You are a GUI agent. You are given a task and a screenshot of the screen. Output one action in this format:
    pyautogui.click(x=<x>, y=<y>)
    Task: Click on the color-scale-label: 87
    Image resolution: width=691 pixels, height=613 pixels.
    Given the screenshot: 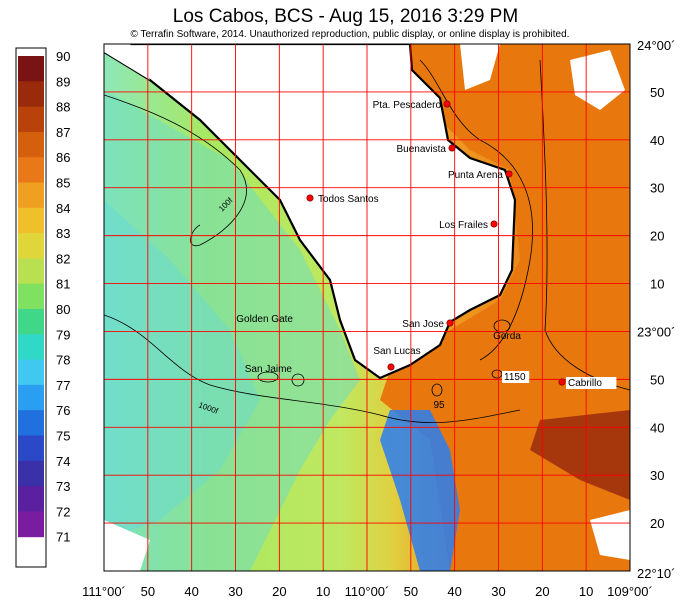 What is the action you would take?
    pyautogui.click(x=63, y=132)
    